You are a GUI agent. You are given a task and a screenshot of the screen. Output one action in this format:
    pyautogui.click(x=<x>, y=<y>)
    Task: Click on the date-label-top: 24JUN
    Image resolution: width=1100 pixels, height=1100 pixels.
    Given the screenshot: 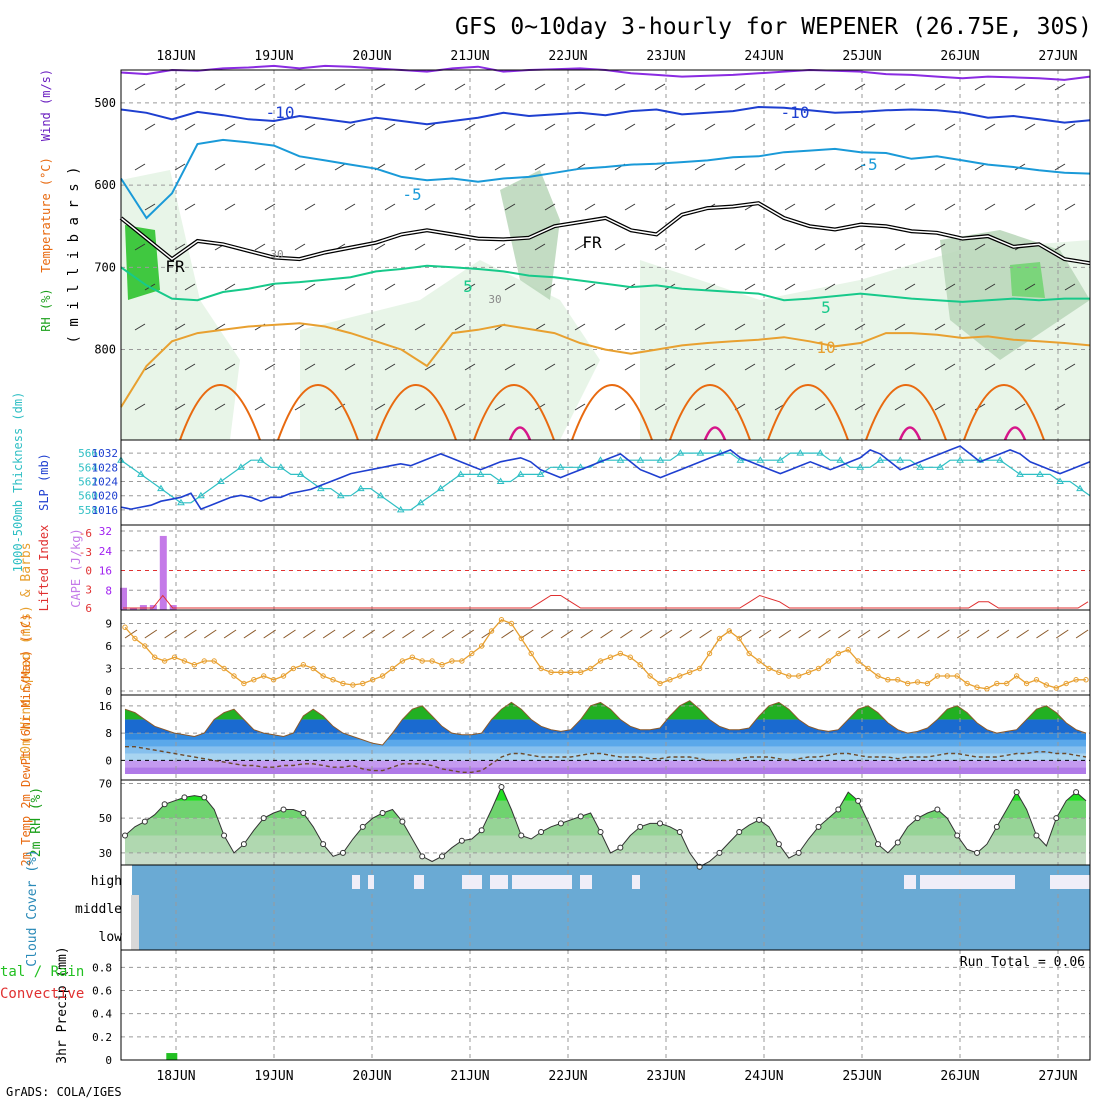 What is the action you would take?
    pyautogui.click(x=763, y=56)
    